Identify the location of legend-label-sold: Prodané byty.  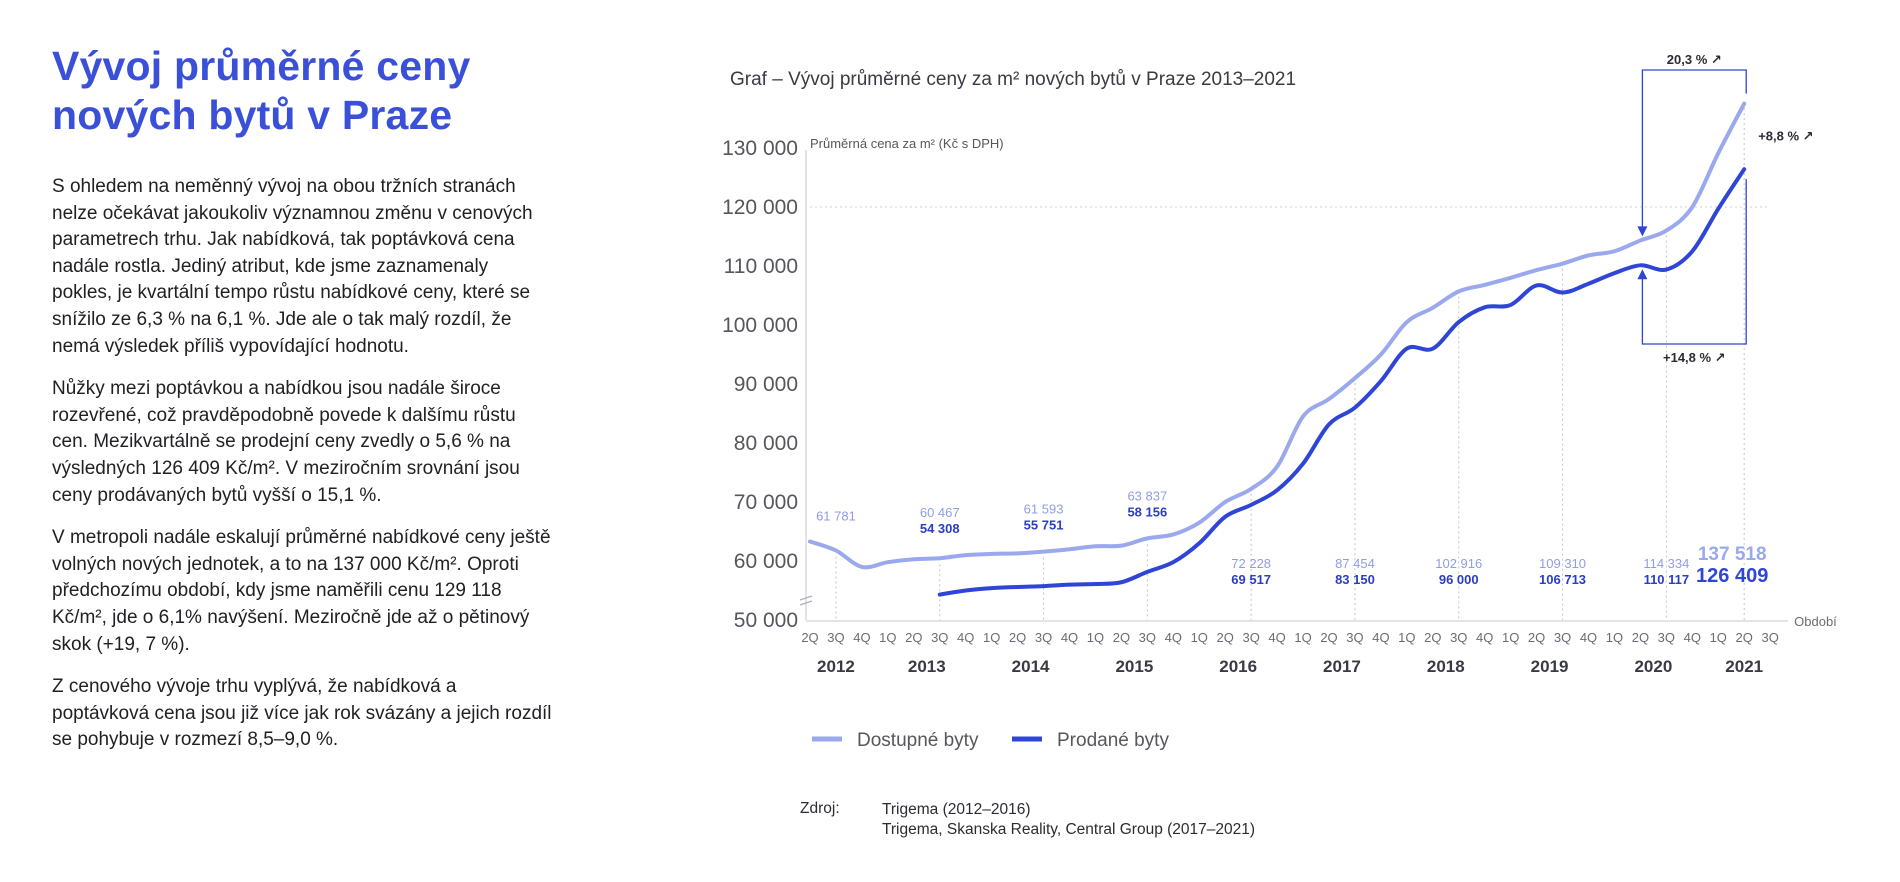
(1113, 740).